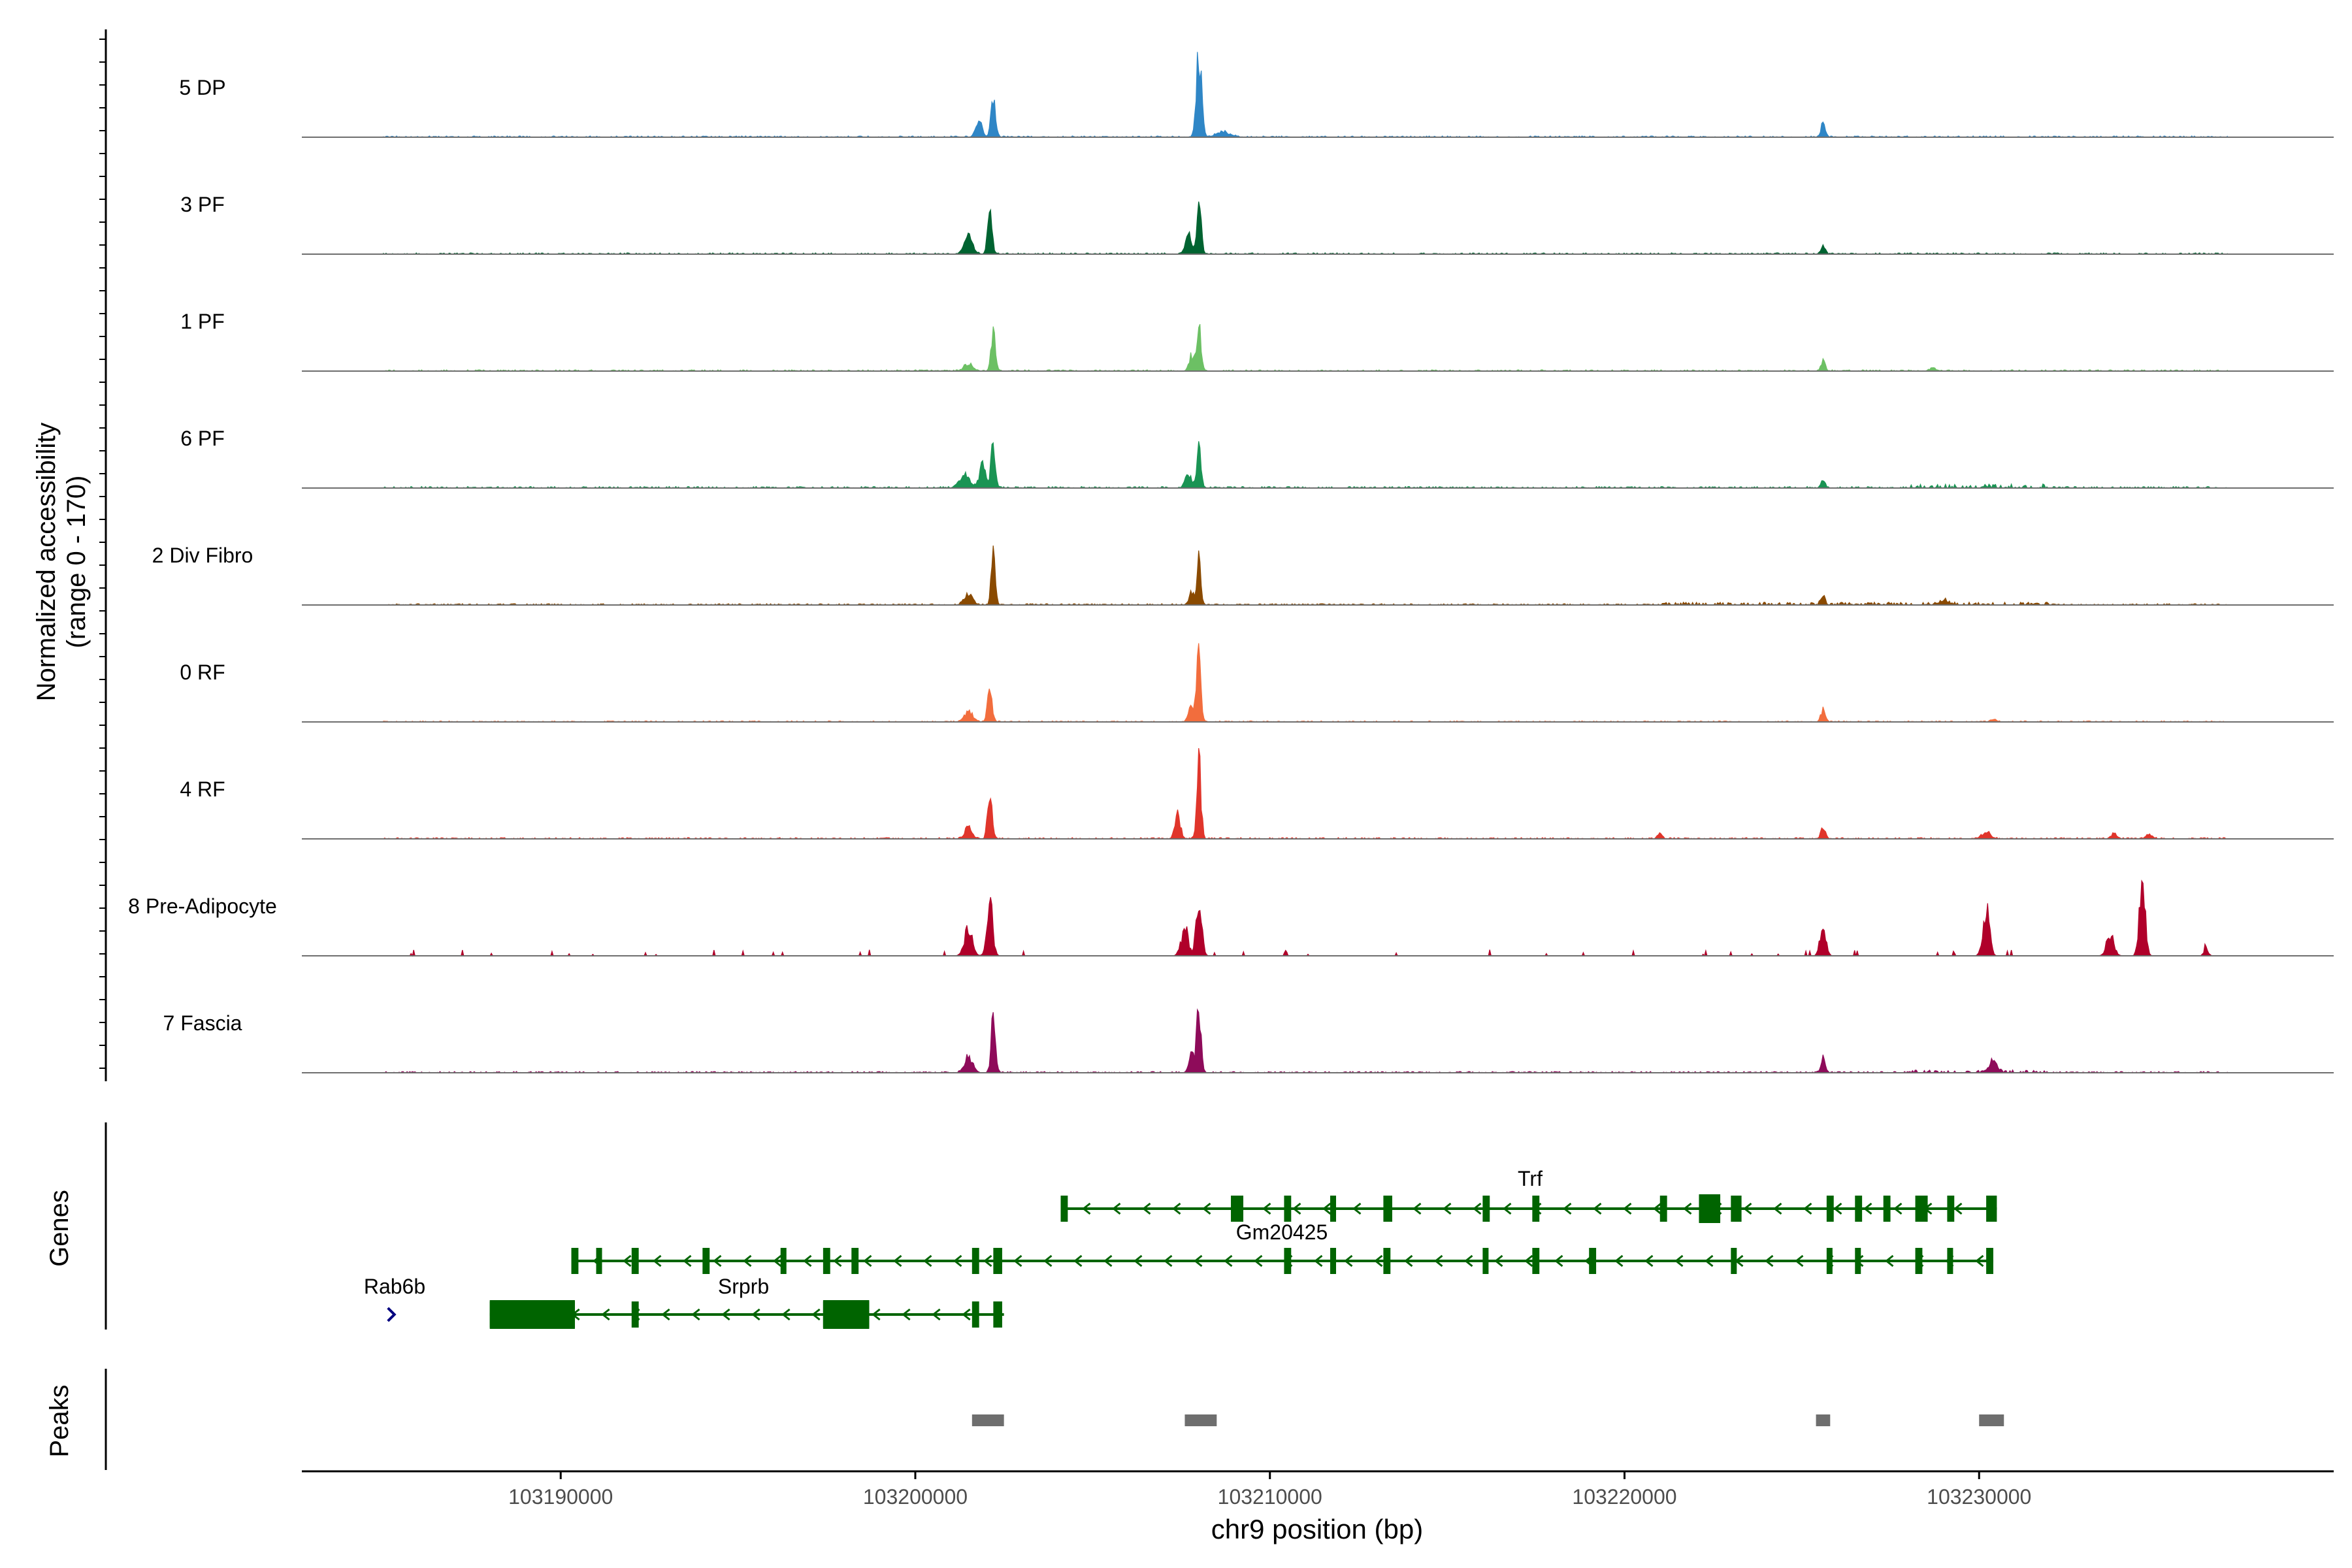 The image size is (2352, 1568). I want to click on y-axis-label-line1: Normalized accessibility, so click(46, 562).